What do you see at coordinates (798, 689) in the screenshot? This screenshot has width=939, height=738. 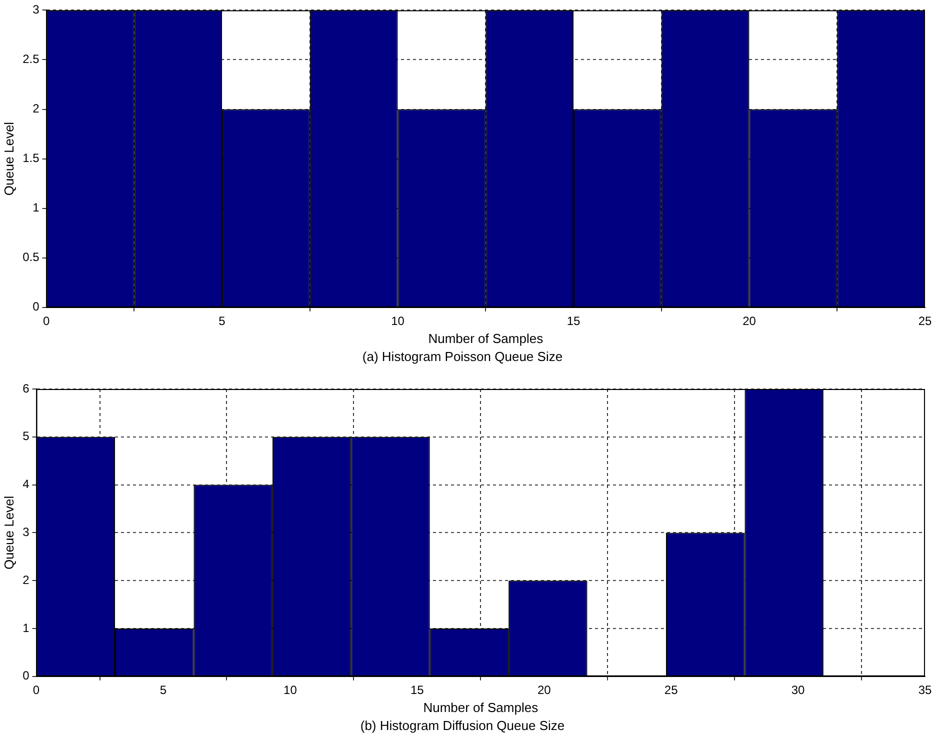 I see `x-tick-label: 30` at bounding box center [798, 689].